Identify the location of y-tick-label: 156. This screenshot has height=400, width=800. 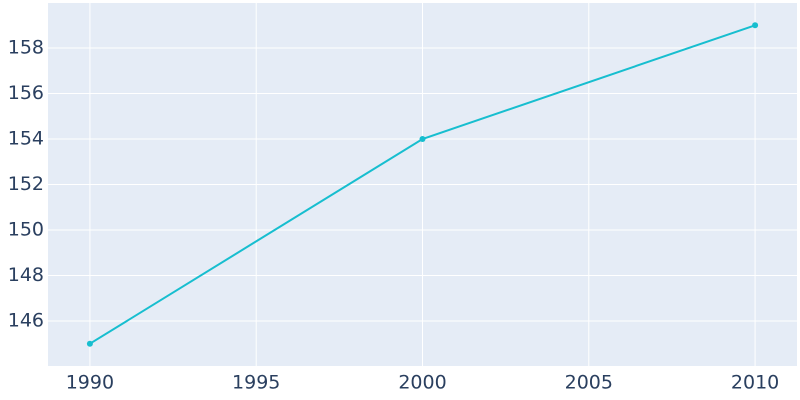
(26, 93).